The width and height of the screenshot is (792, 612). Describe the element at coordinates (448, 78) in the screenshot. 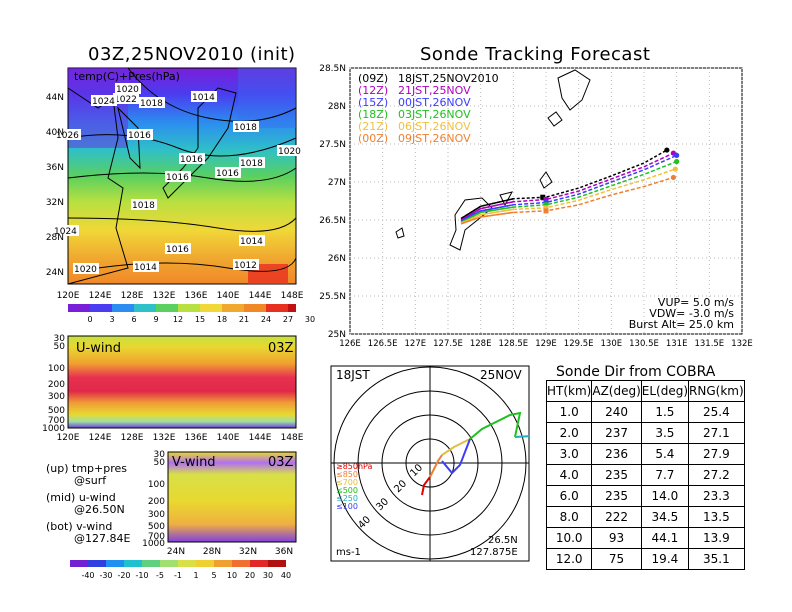

I see `track-legend-time: 18JST,25NOV2010` at that location.